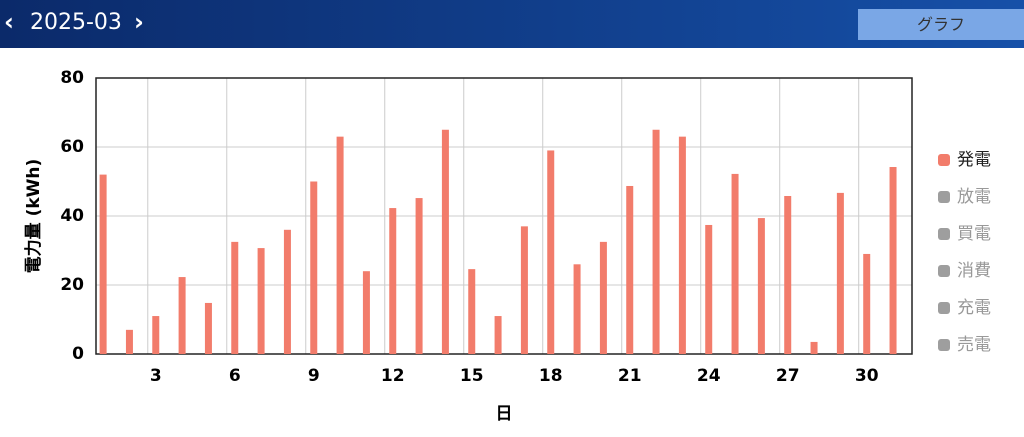 The height and width of the screenshot is (437, 1024). I want to click on x-tick-label: 9, so click(314, 376).